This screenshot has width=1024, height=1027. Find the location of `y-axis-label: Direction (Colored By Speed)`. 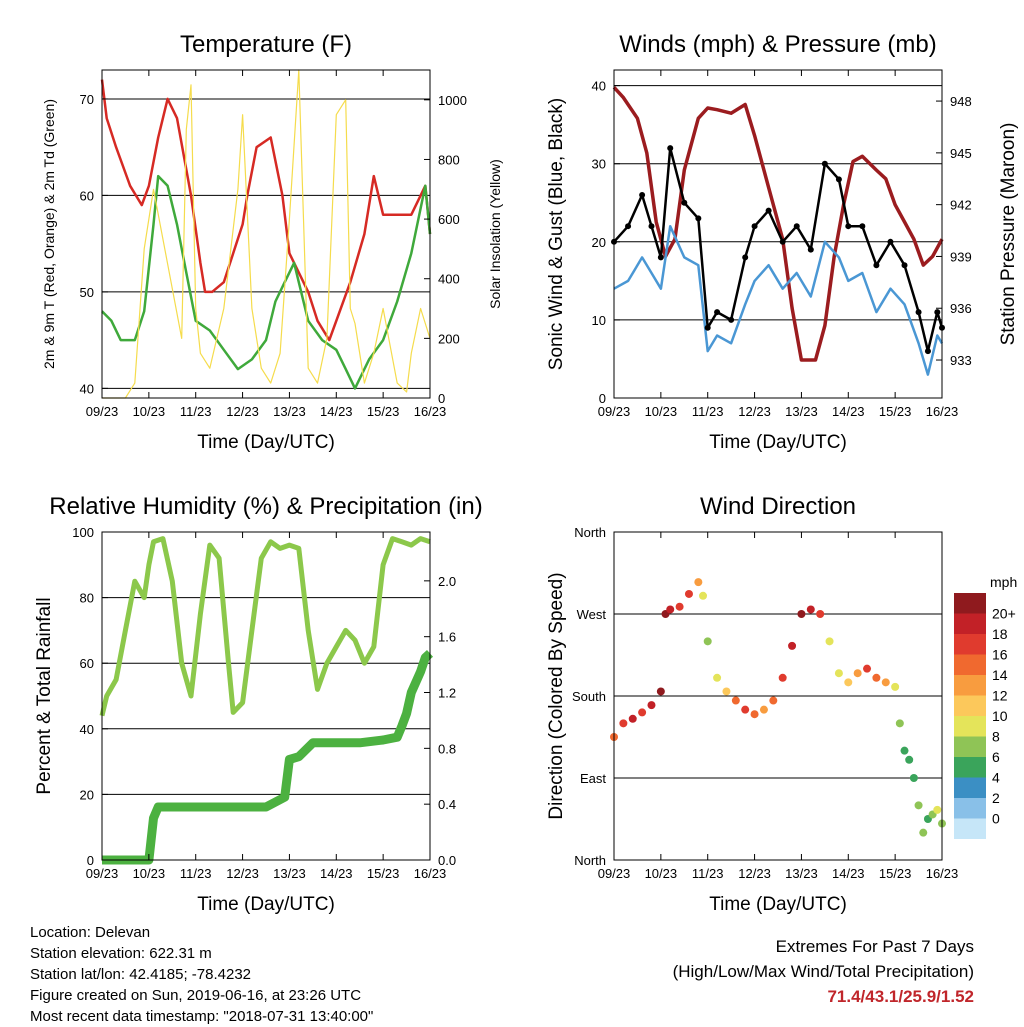

y-axis-label: Direction (Colored By Speed) is located at coordinates (556, 695).